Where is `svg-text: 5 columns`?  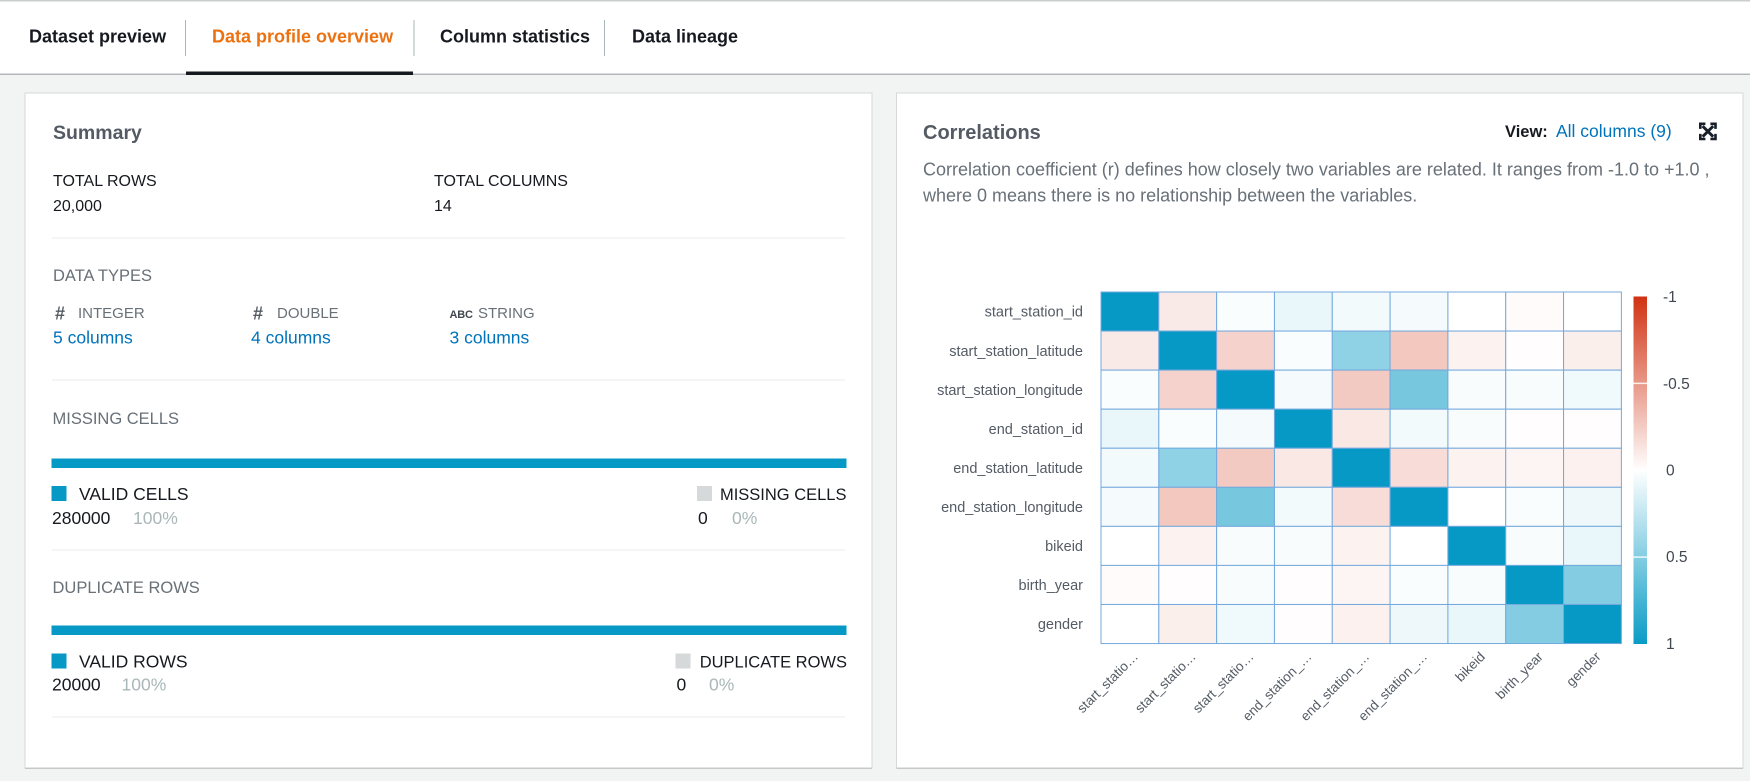 svg-text: 5 columns is located at coordinates (93, 338).